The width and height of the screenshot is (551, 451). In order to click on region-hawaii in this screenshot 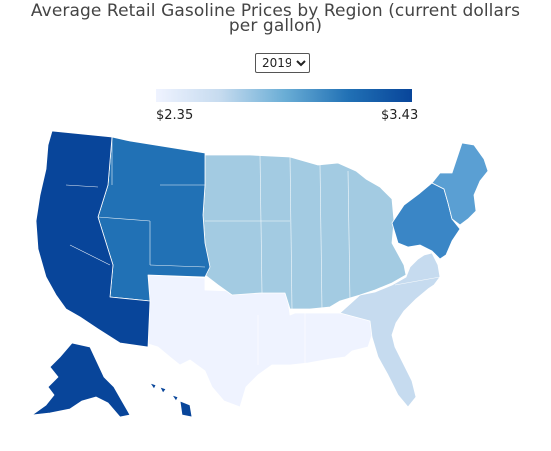, I will do `click(171, 400)`.